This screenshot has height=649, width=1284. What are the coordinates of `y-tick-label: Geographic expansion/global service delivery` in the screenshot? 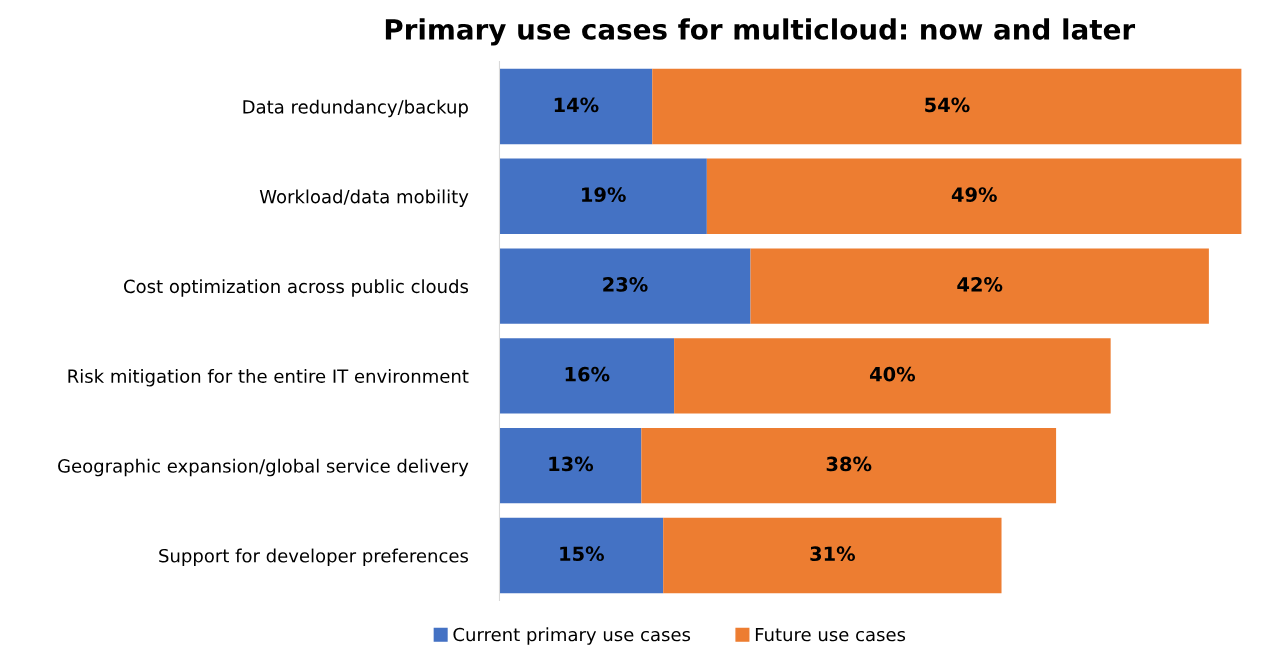 It's located at (263, 467).